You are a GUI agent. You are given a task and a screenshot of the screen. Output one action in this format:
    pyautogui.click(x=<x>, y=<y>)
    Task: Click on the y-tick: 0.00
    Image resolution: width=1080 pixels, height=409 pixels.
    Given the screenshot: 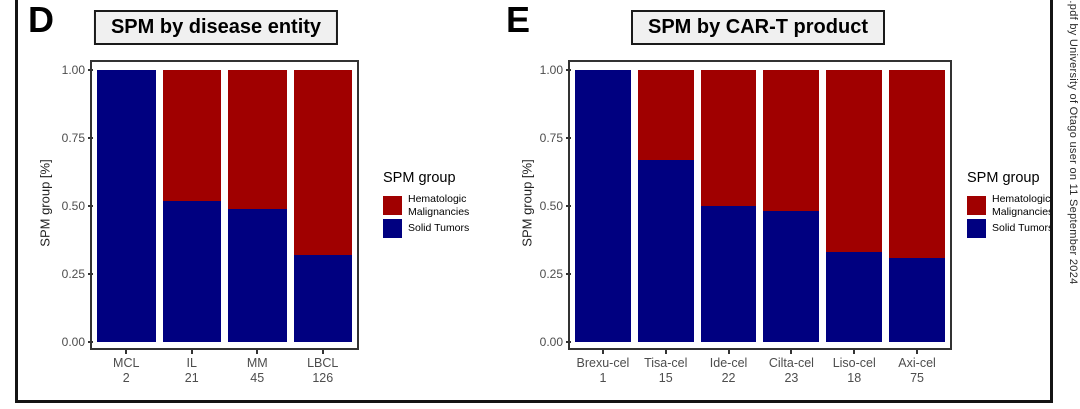 What is the action you would take?
    pyautogui.click(x=77, y=342)
    